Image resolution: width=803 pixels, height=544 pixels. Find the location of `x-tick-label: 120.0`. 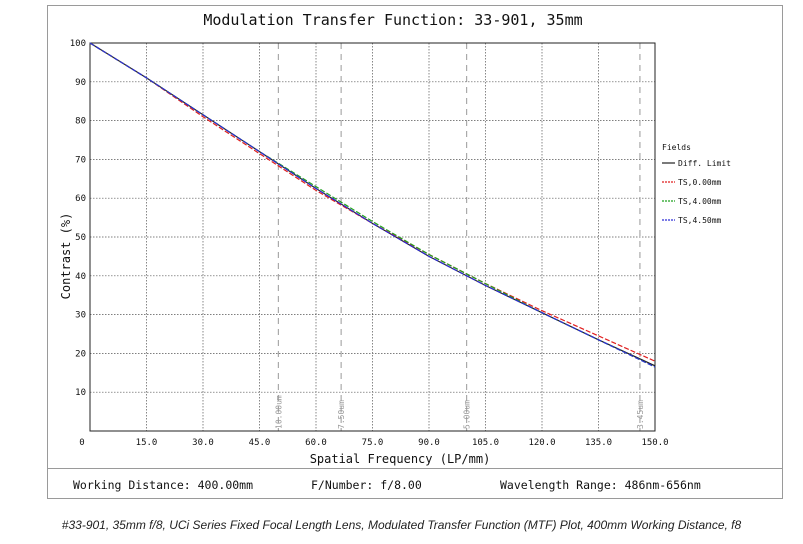

x-tick-label: 120.0 is located at coordinates (541, 443).